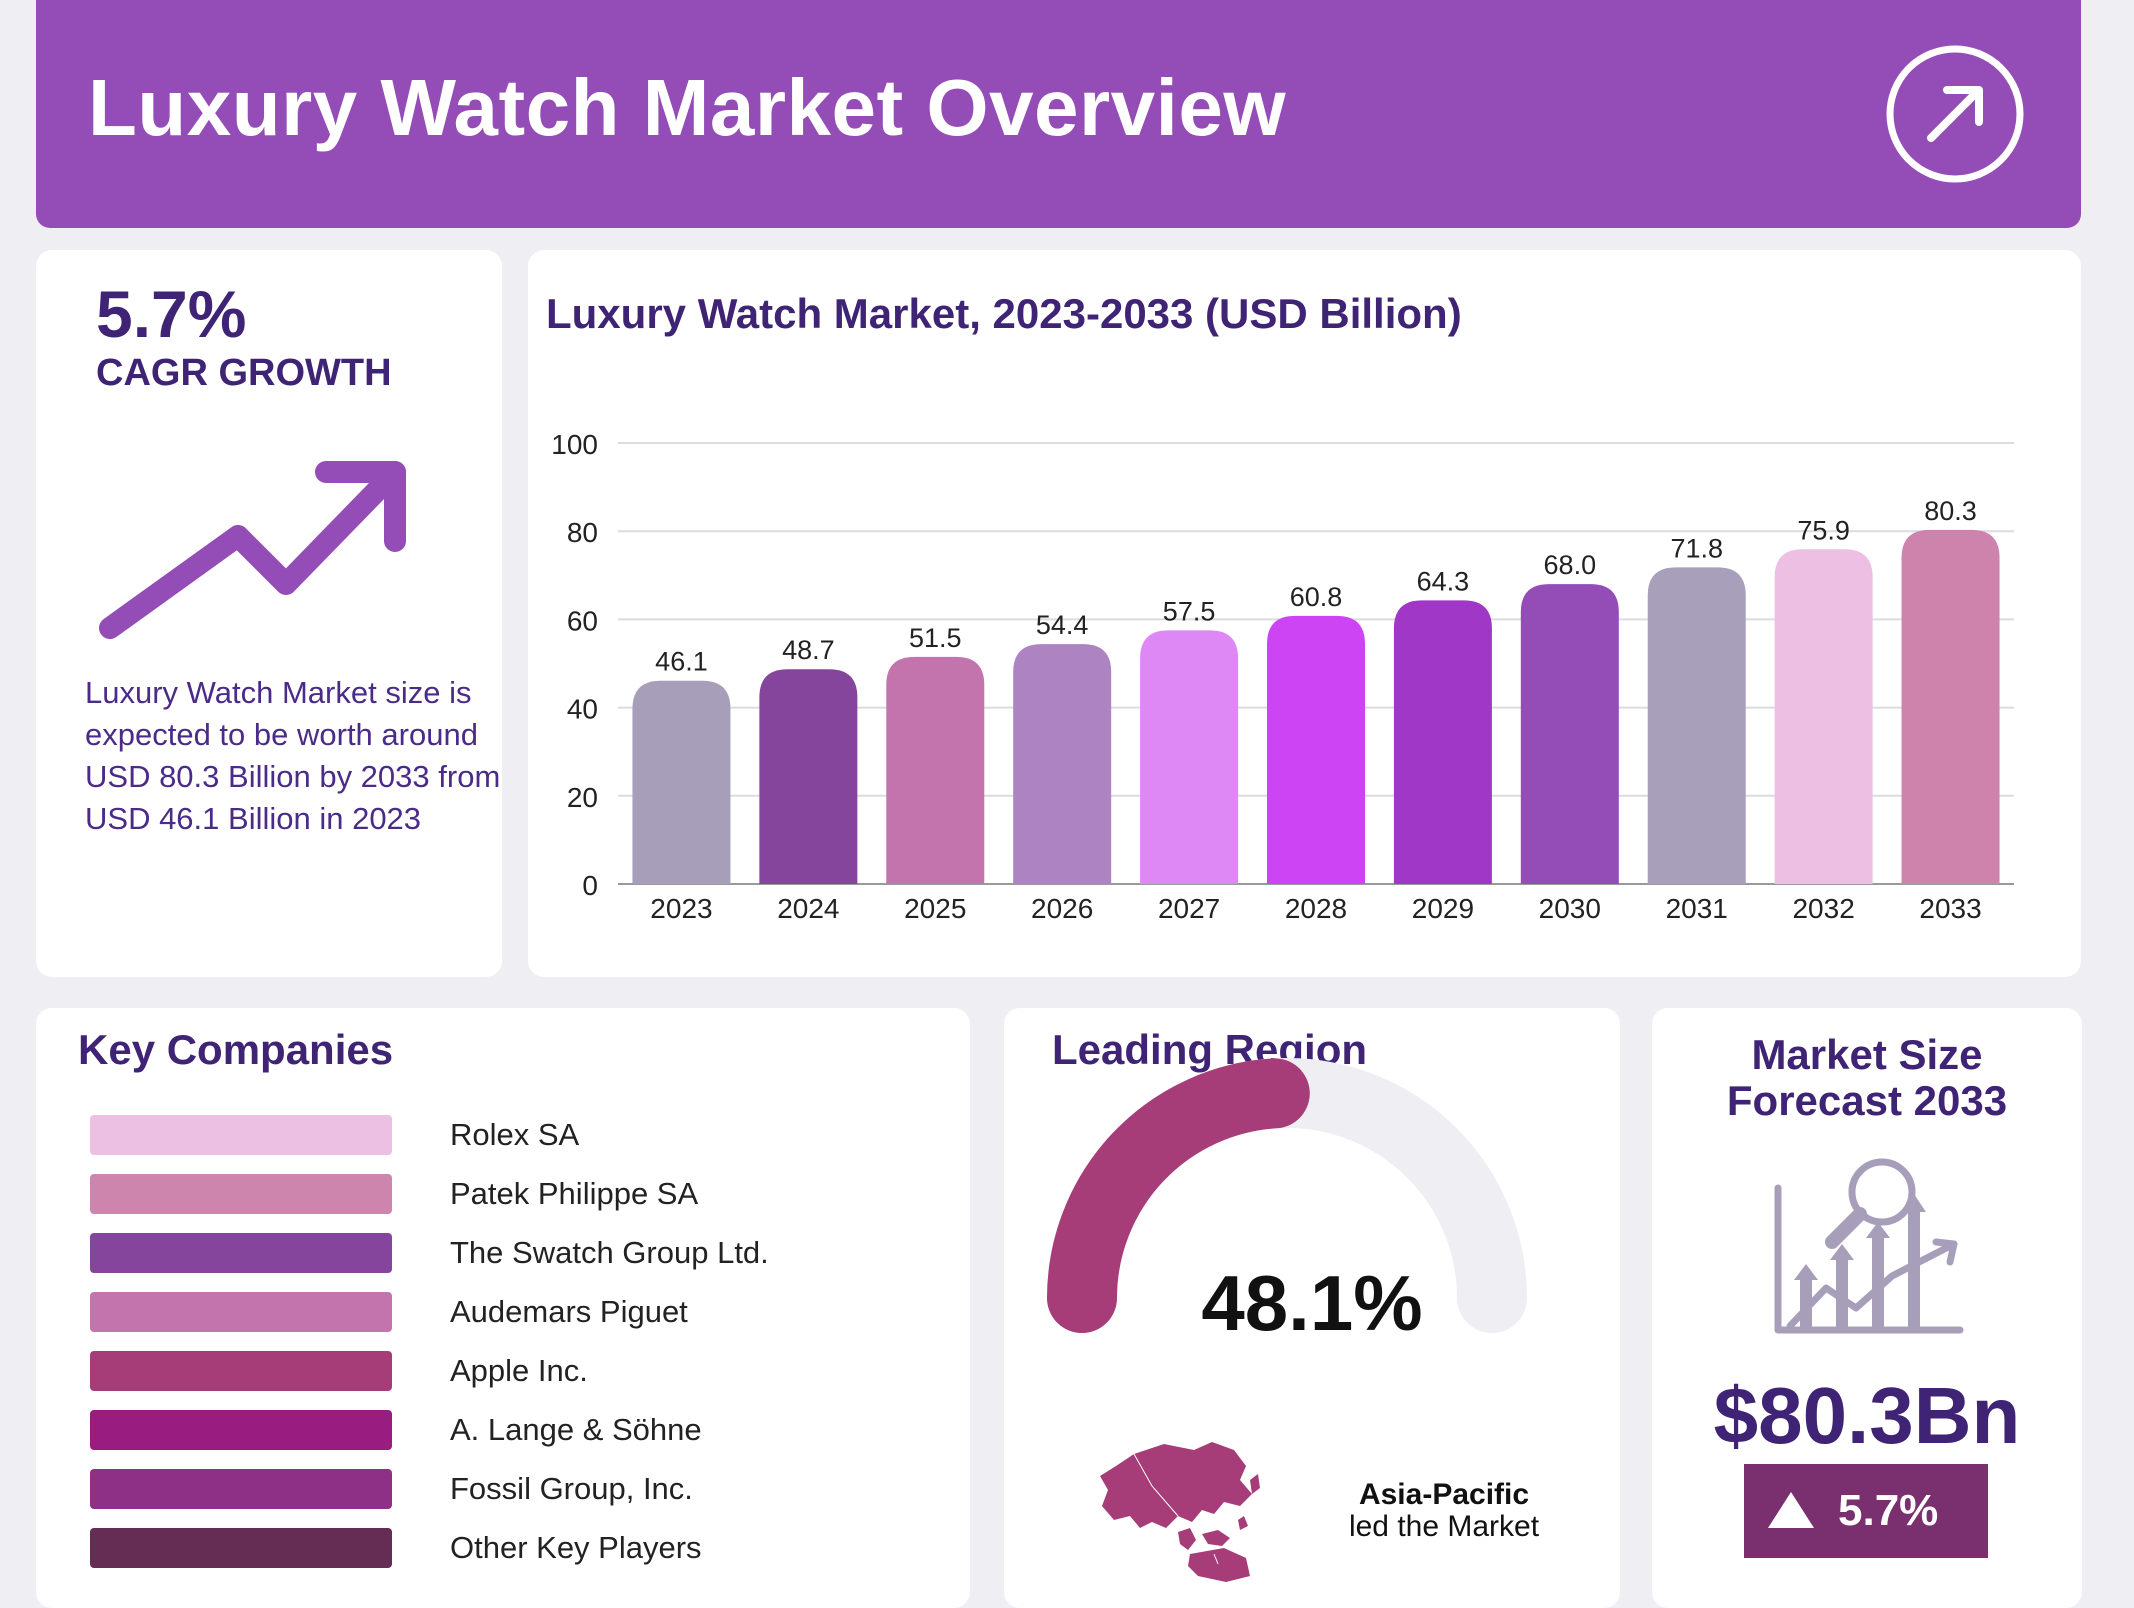 The height and width of the screenshot is (1608, 2134). I want to click on company-legend-item: The Swatch Group Ltd., so click(540, 1253).